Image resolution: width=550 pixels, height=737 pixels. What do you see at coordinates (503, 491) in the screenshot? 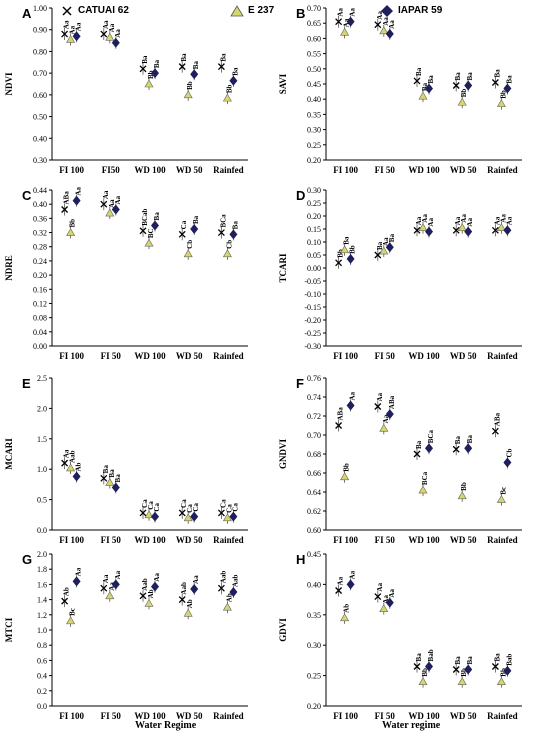
I see `significance-label: Bc` at bounding box center [503, 491].